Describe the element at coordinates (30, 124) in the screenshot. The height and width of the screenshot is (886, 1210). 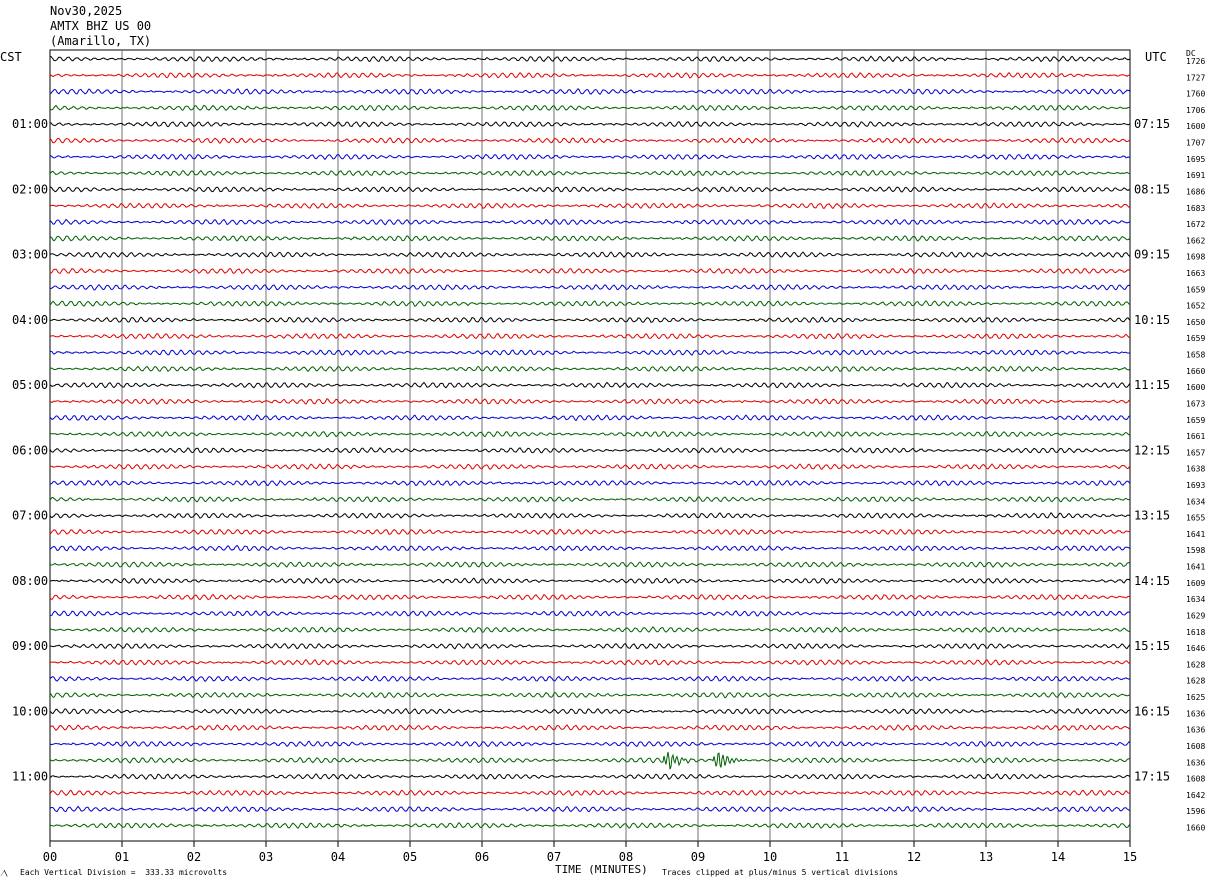
I see `cst-hour-label: 01:00` at that location.